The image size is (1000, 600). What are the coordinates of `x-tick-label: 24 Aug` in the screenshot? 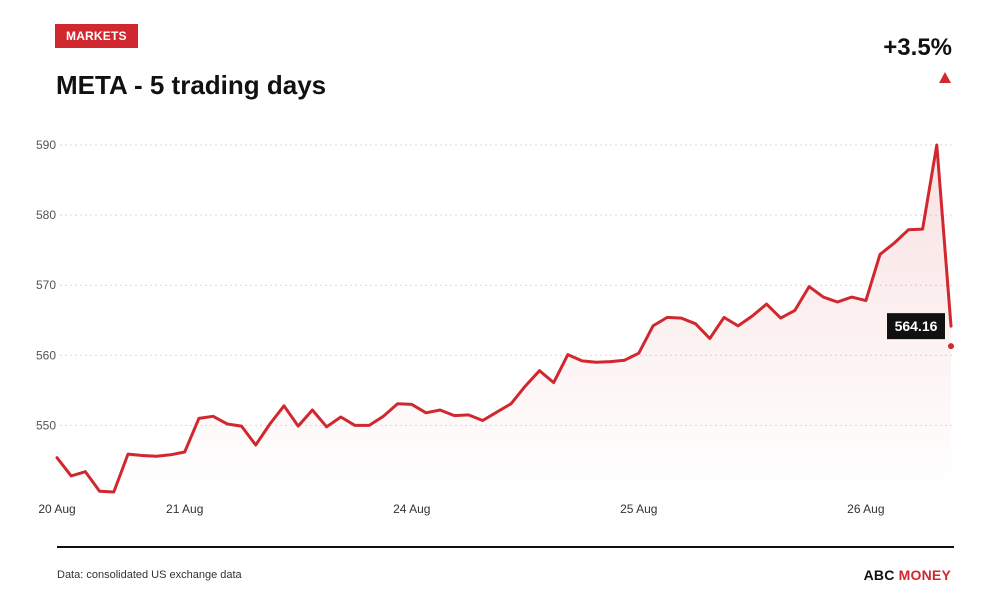 It's located at (411, 509).